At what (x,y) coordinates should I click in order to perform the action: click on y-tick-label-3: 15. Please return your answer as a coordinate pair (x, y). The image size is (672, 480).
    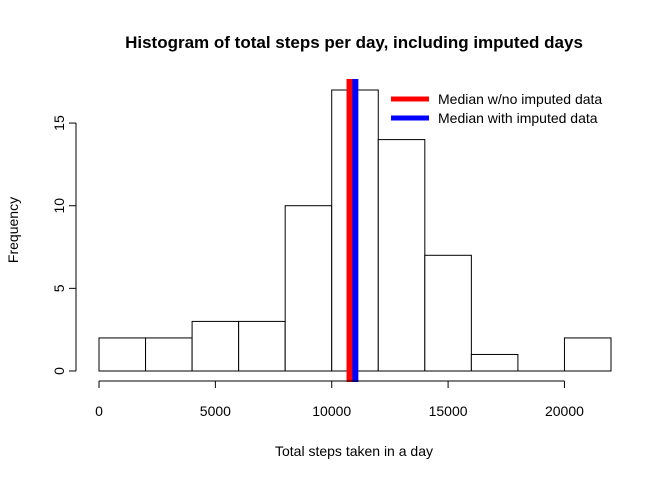
    Looking at the image, I should click on (59, 123).